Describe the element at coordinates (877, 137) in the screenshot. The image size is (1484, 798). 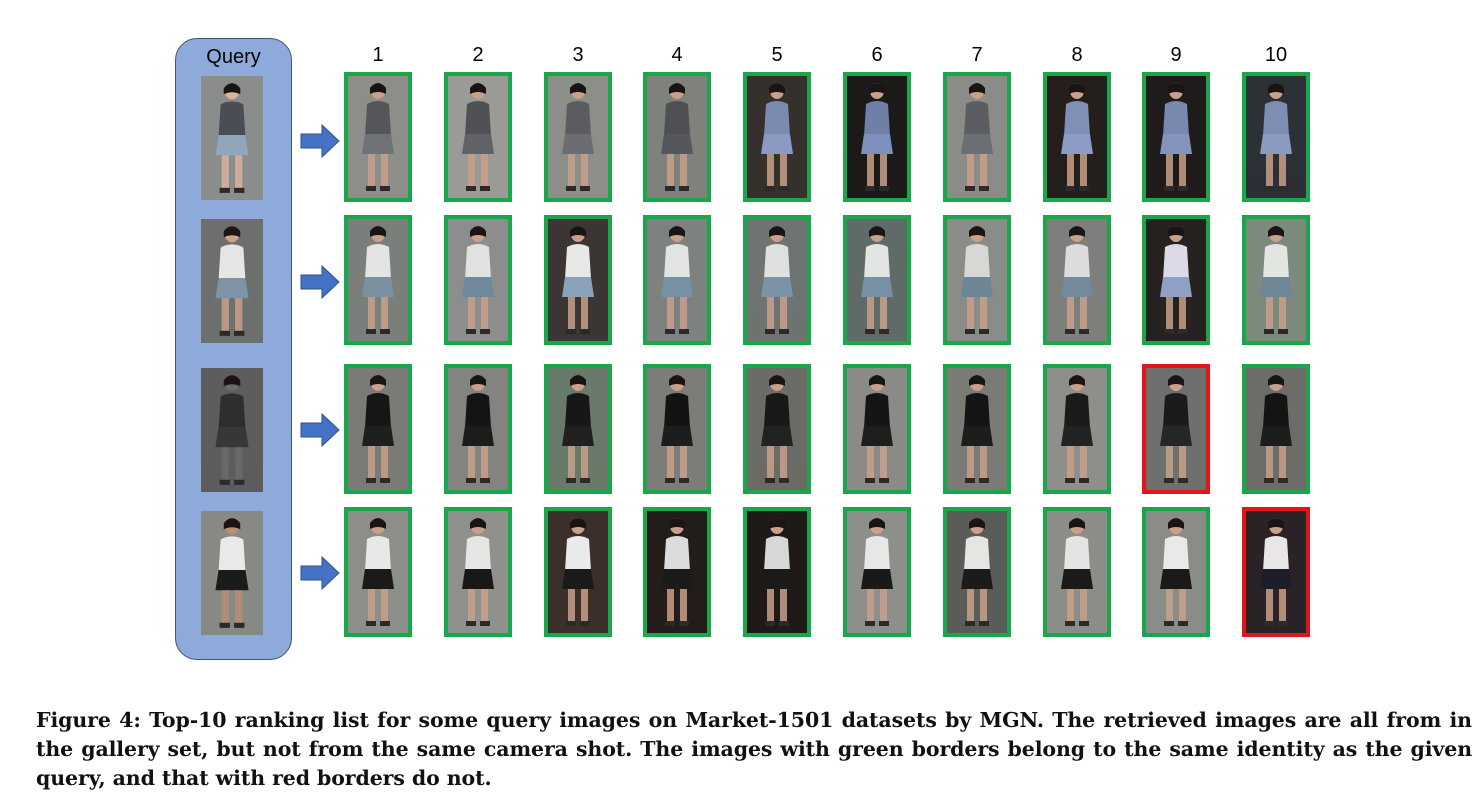
I see `result-image-row1-rank6` at that location.